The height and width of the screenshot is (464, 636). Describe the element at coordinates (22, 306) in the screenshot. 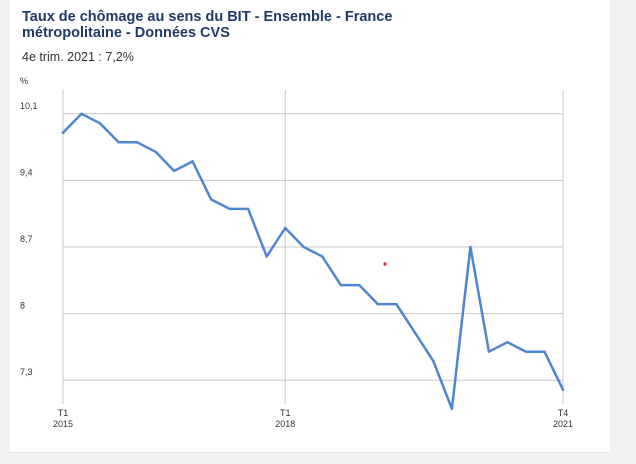

I see `y-tick-label: 8` at that location.